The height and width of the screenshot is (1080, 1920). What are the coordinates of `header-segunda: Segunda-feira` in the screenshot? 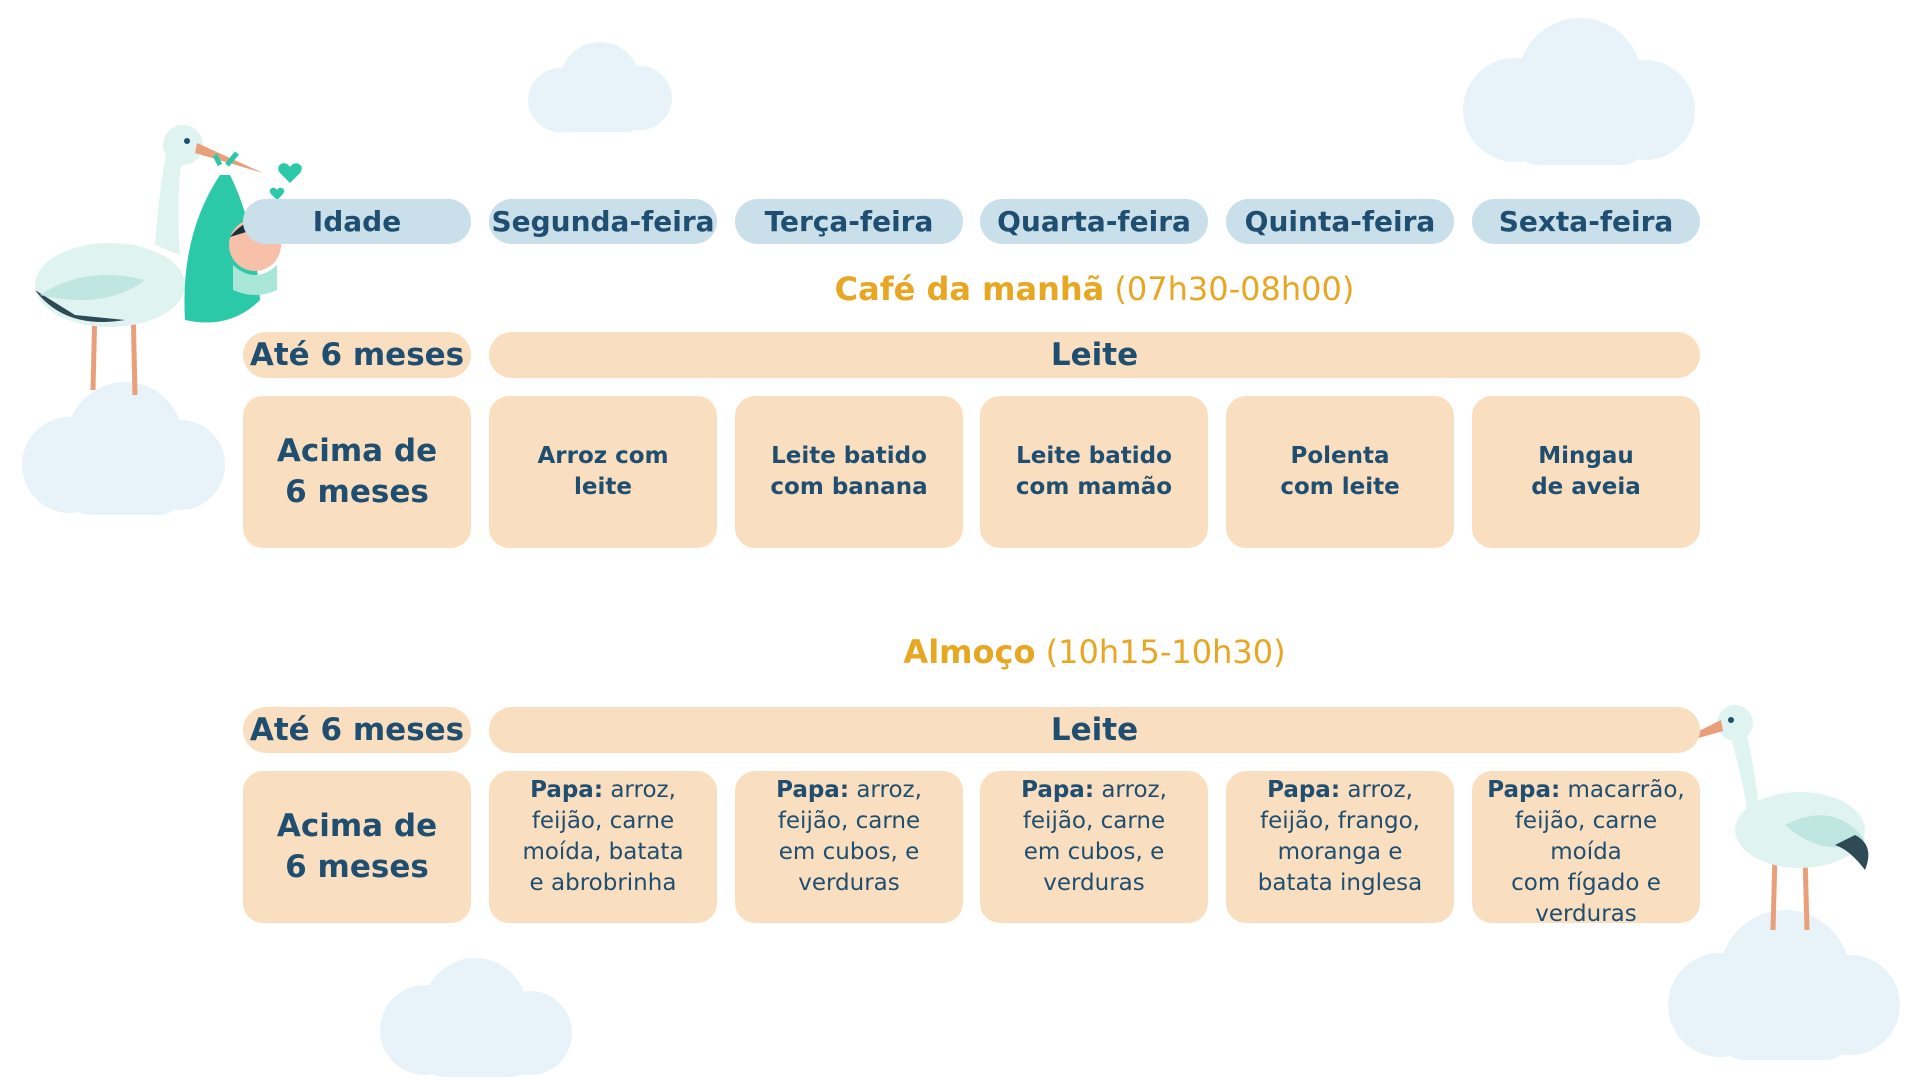 It's located at (603, 221).